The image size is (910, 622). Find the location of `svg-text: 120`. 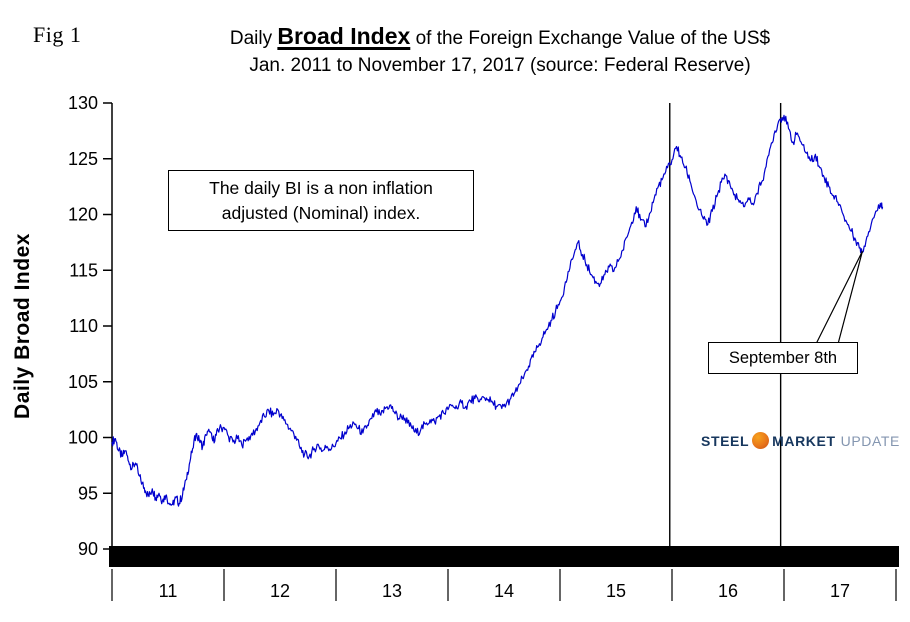

svg-text: 120 is located at coordinates (83, 215).